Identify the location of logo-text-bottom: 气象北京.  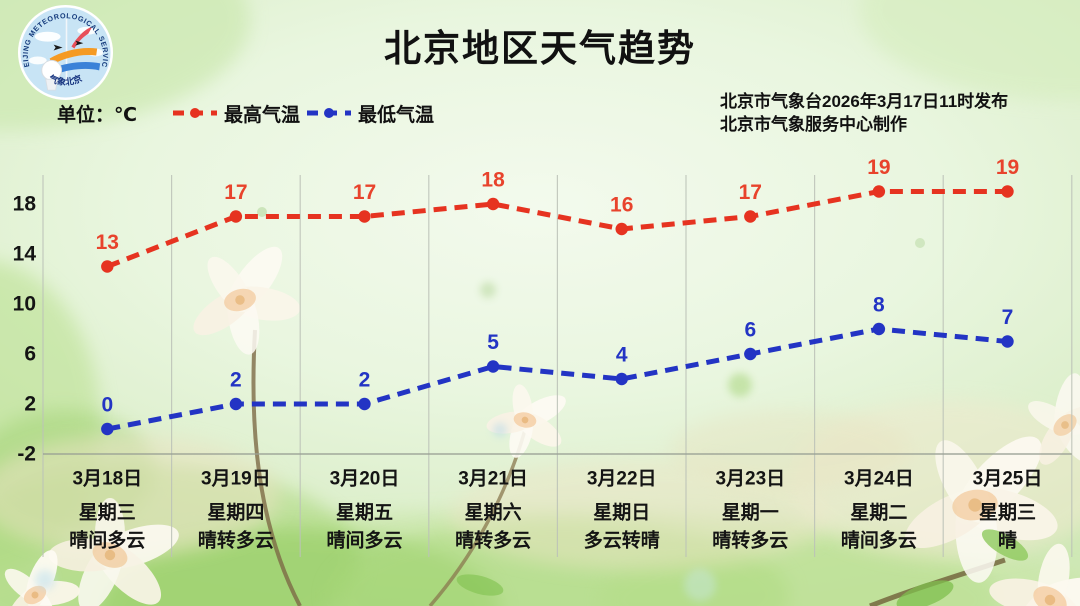
(65, 79).